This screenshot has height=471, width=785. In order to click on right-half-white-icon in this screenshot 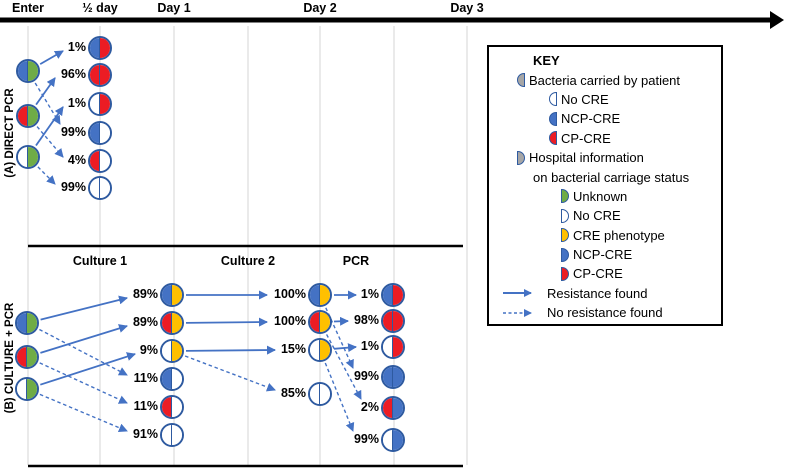, I will do `click(565, 215)`.